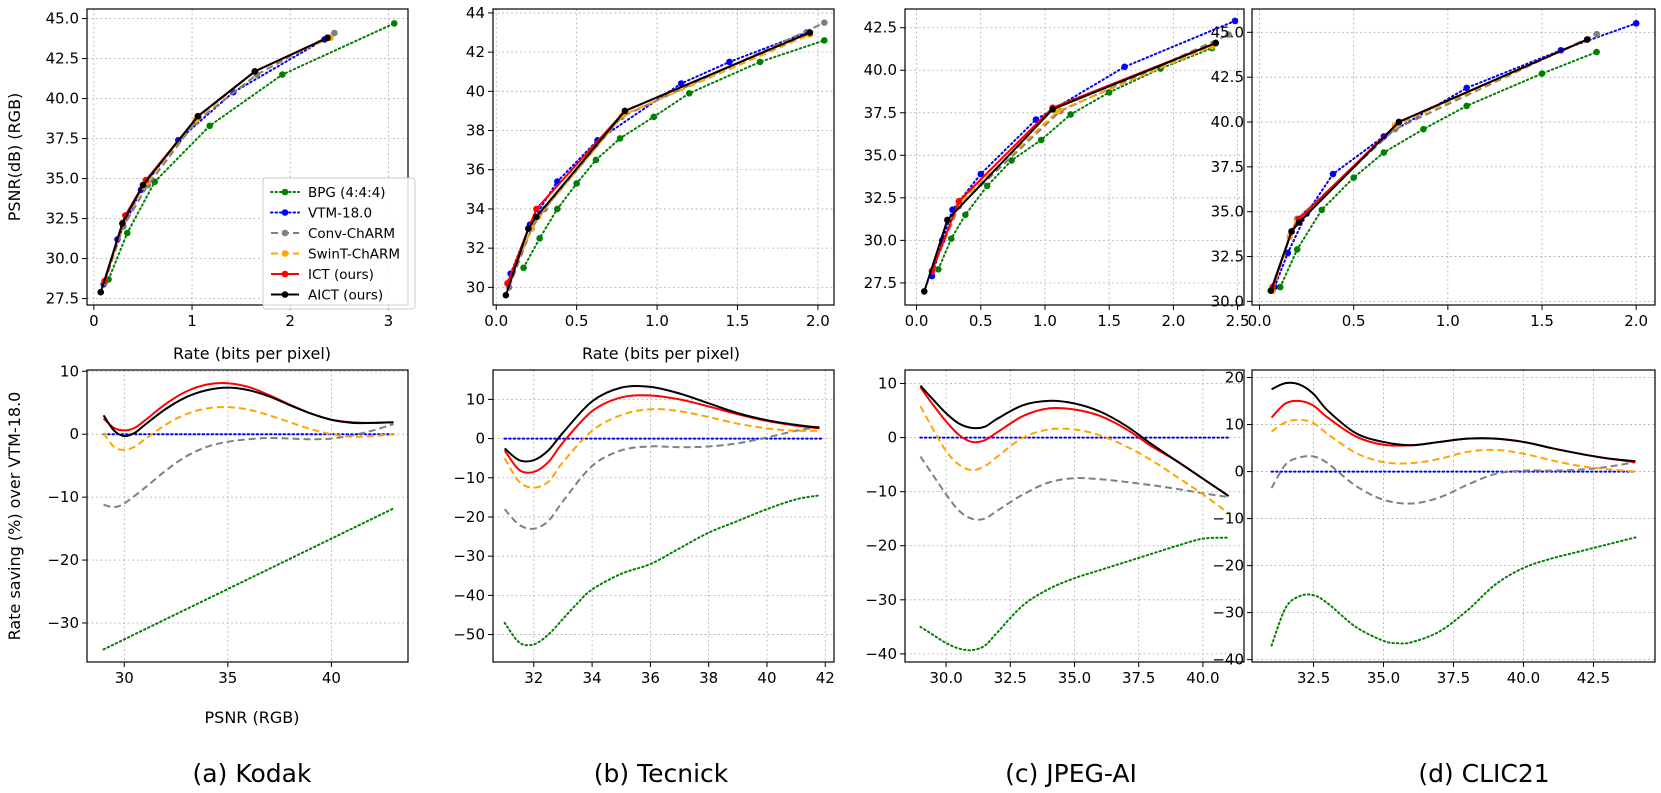  Describe the element at coordinates (880, 28) in the screenshot. I see `y-tick-label: 42.5` at that location.